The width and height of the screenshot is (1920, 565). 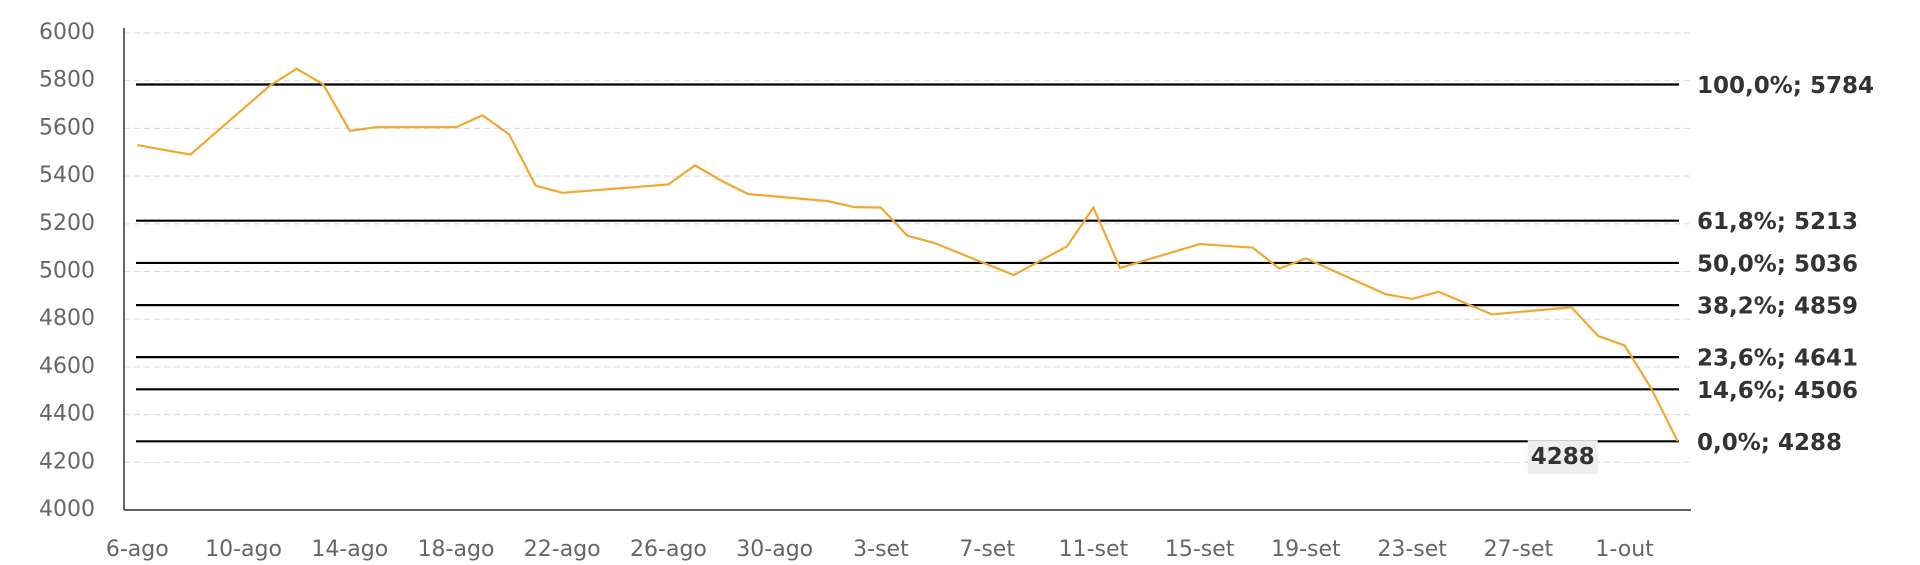 What do you see at coordinates (67, 127) in the screenshot?
I see `y-tick-label: 5600` at bounding box center [67, 127].